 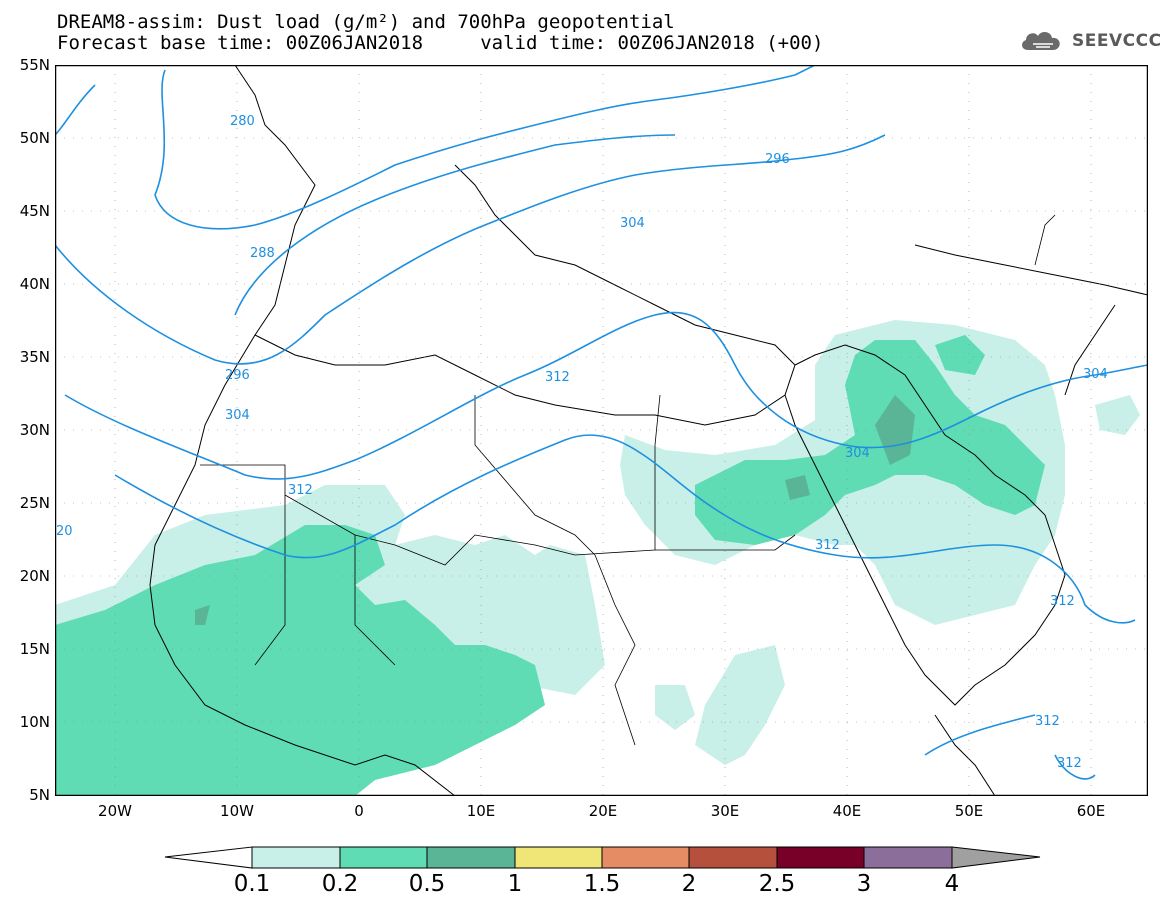 What do you see at coordinates (689, 884) in the screenshot?
I see `colorbar-label: 2` at bounding box center [689, 884].